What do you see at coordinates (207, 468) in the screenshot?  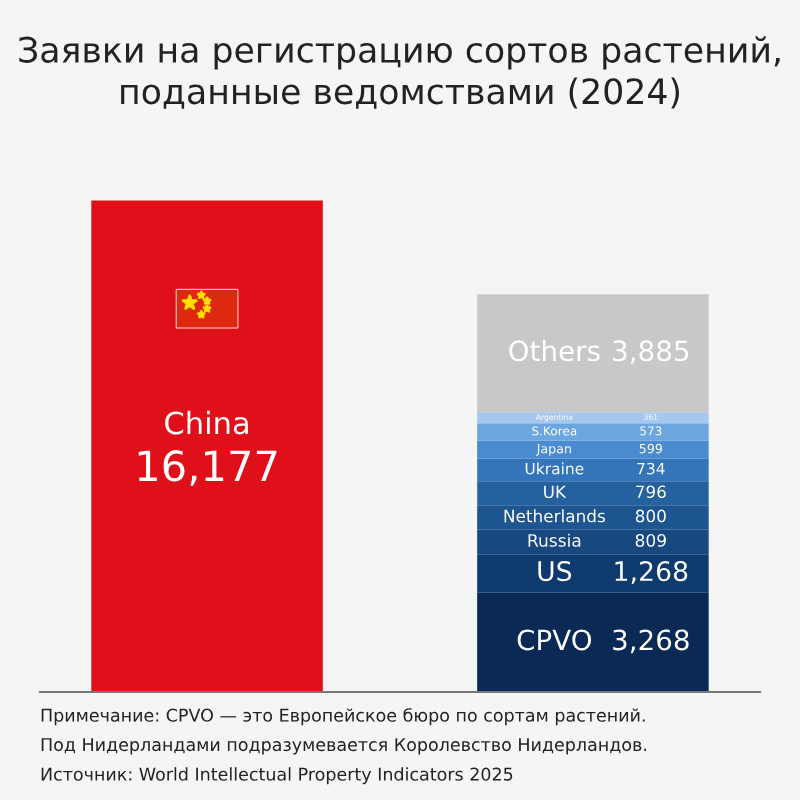 I see `data-label: 16,177` at bounding box center [207, 468].